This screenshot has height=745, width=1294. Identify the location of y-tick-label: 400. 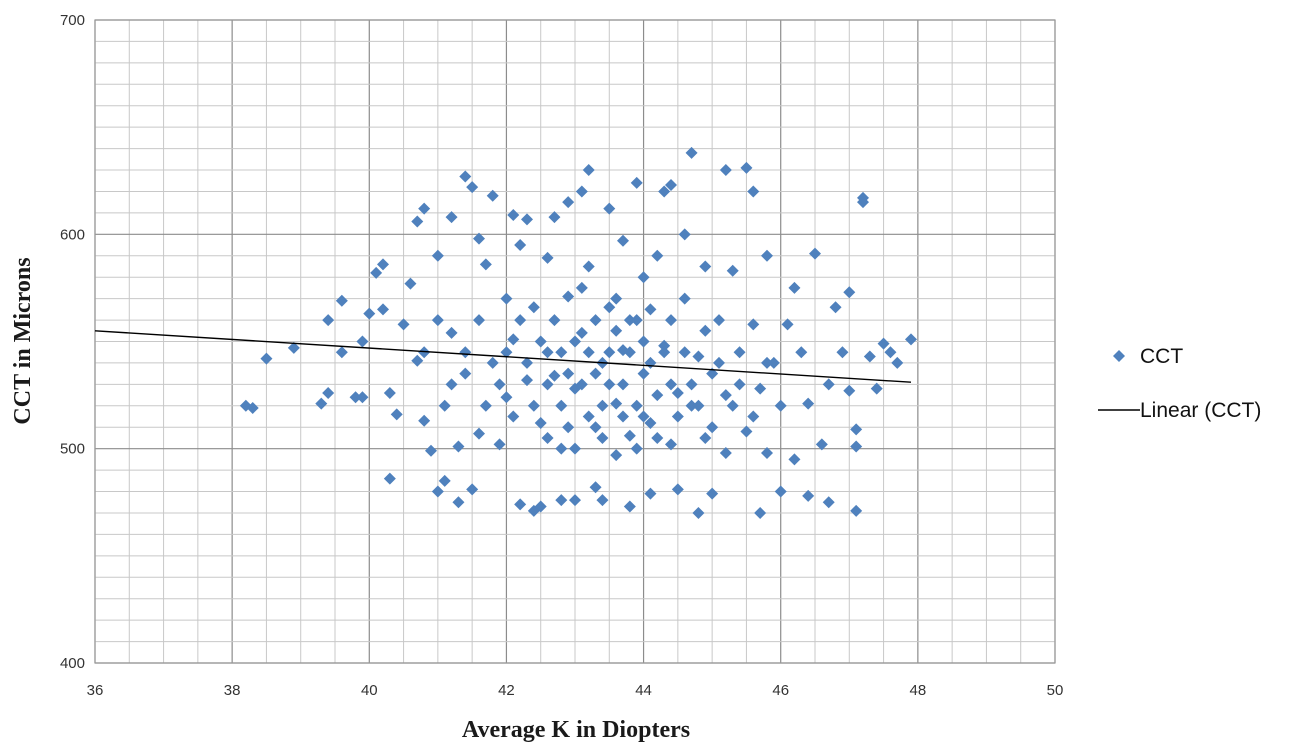
(72, 663).